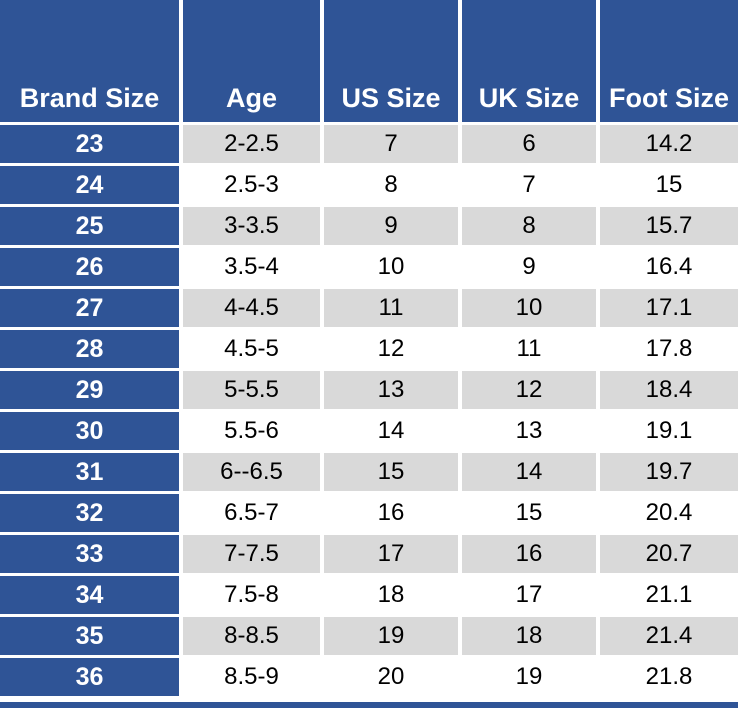 The height and width of the screenshot is (708, 738). Describe the element at coordinates (393, 391) in the screenshot. I see `cell-us-size: 13` at that location.